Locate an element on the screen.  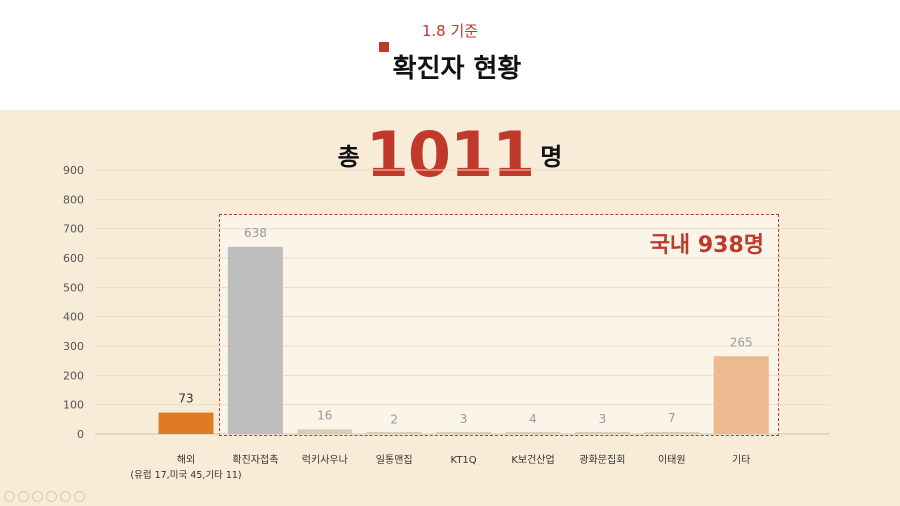
x-tick-label: 기타 is located at coordinates (741, 460).